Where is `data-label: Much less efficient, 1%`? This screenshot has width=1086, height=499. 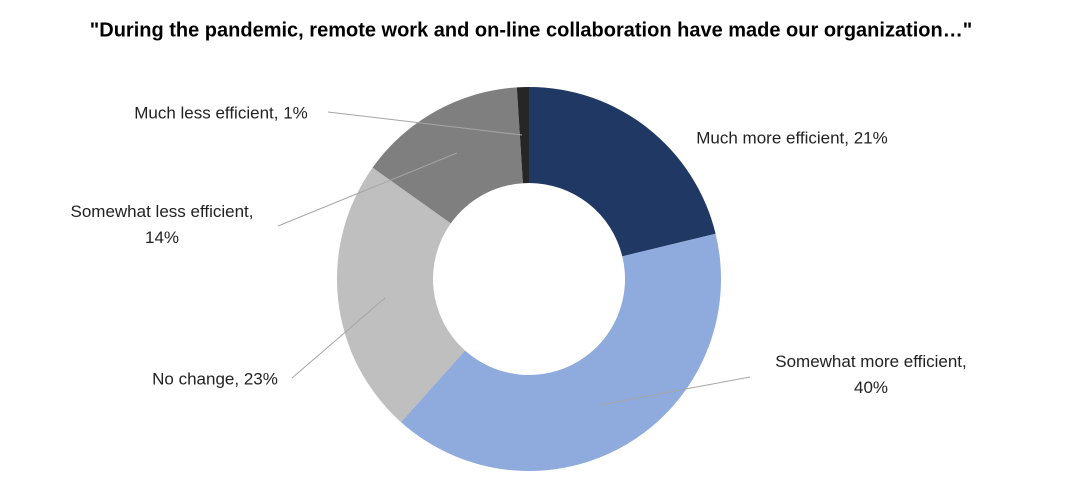
data-label: Much less efficient, 1% is located at coordinates (221, 112).